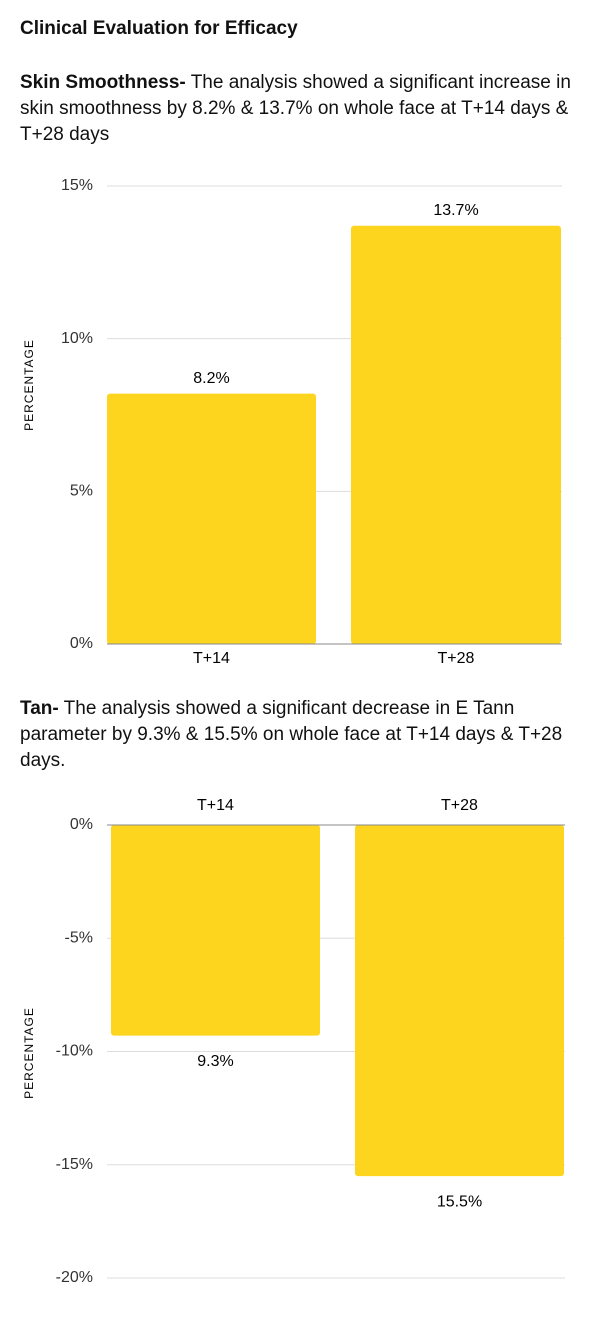  I want to click on page-title: Clinical Evaluation for Efficacy, so click(159, 28).